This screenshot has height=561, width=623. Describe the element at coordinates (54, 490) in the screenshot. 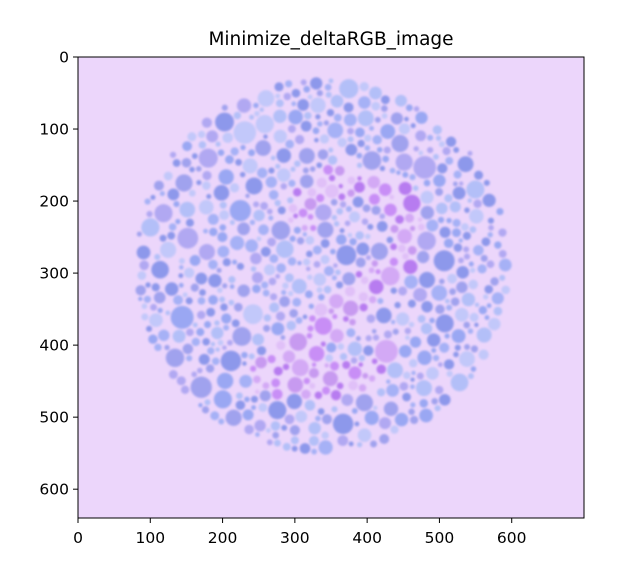

I see `y-tick-label: 600` at that location.